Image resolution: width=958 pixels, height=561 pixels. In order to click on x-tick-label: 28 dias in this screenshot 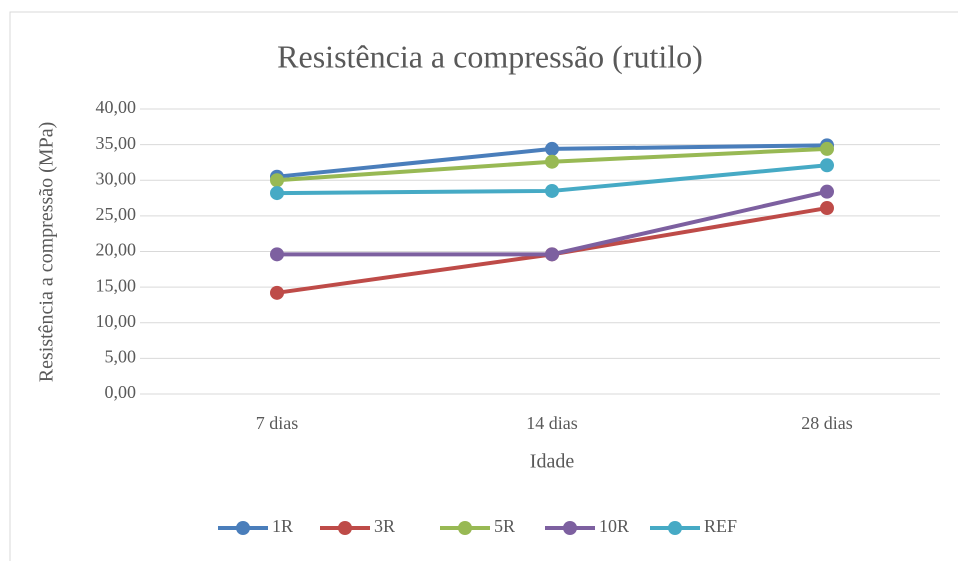, I will do `click(827, 423)`.